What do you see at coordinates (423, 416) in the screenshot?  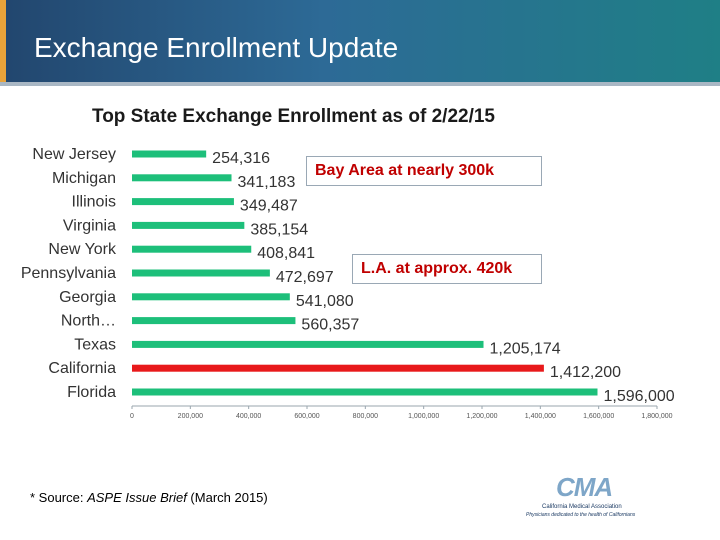 I see `x-tick-label: 1,000,000` at bounding box center [423, 416].